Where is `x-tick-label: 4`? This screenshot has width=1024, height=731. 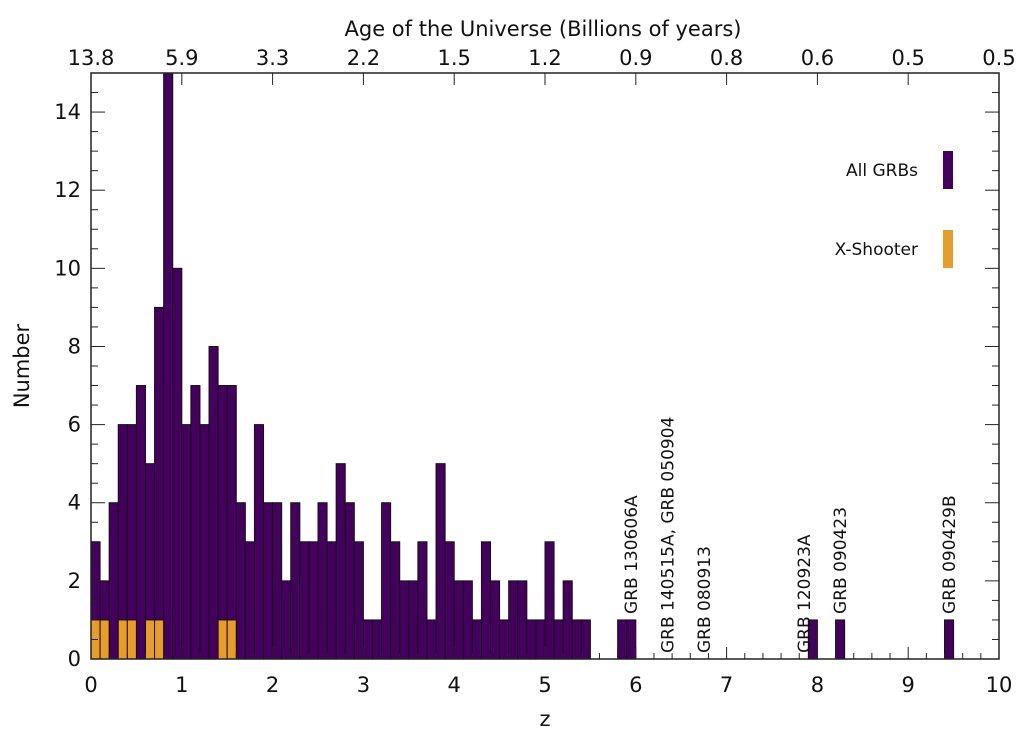
x-tick-label: 4 is located at coordinates (454, 685).